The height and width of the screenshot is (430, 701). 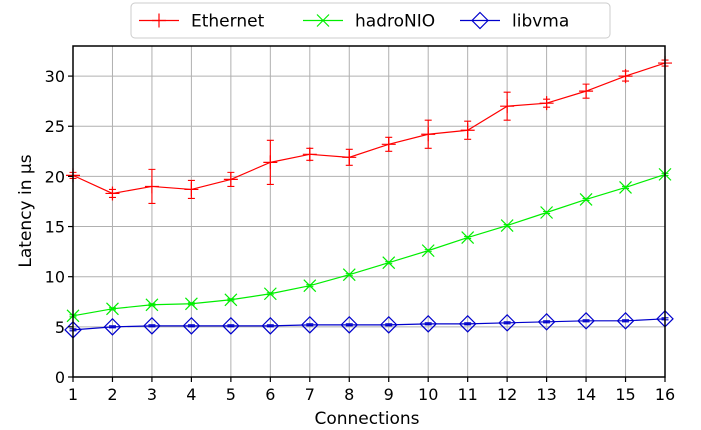 I want to click on legend-entry-libvma: libvma, so click(x=514, y=22).